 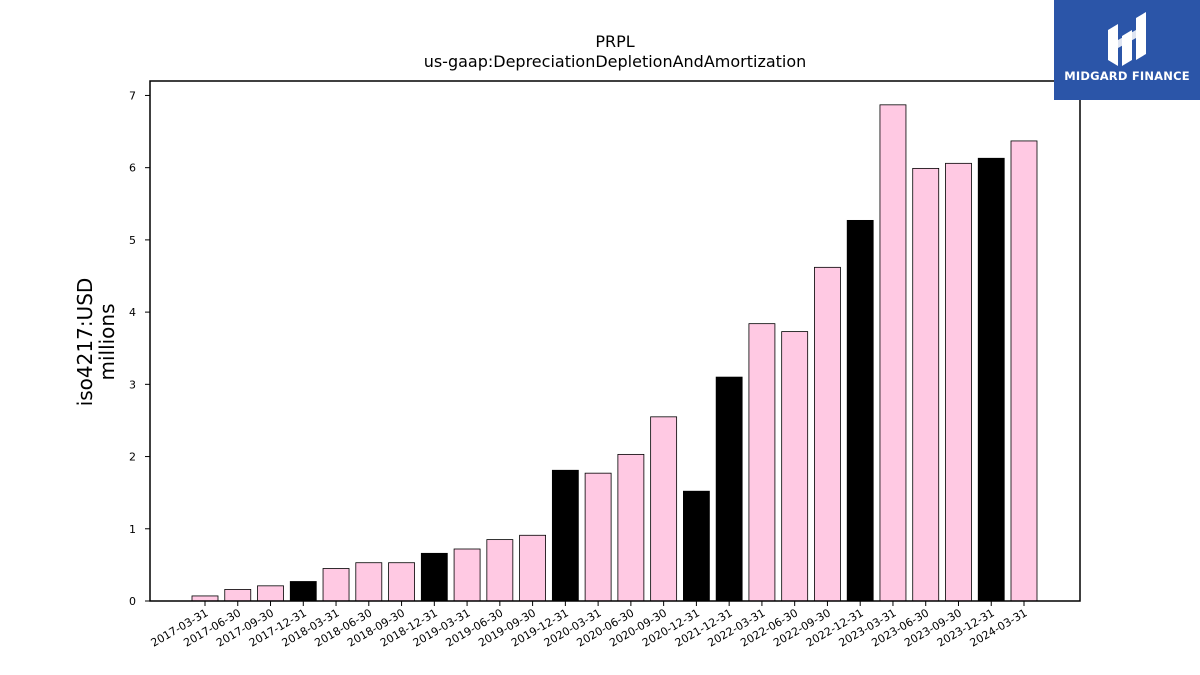 I want to click on midgard-finance-logo: MIDGARD FINANCE, so click(x=1127, y=50).